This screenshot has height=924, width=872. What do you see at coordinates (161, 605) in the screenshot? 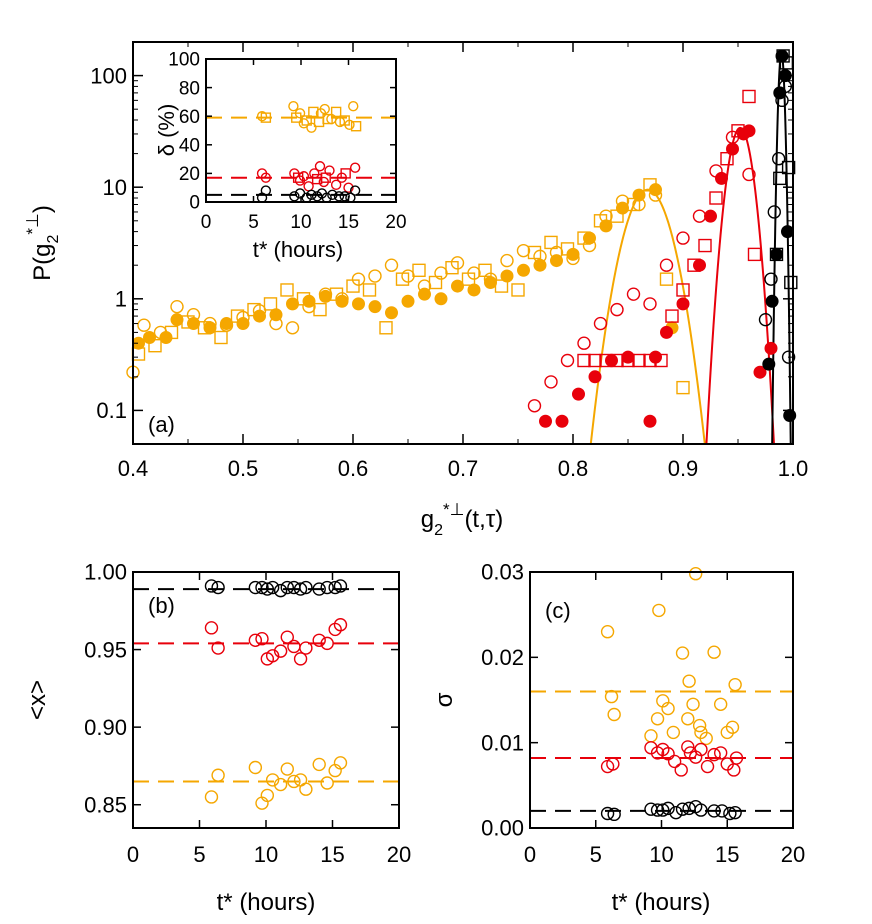
I see `panel-b-label: (b)` at bounding box center [161, 605].